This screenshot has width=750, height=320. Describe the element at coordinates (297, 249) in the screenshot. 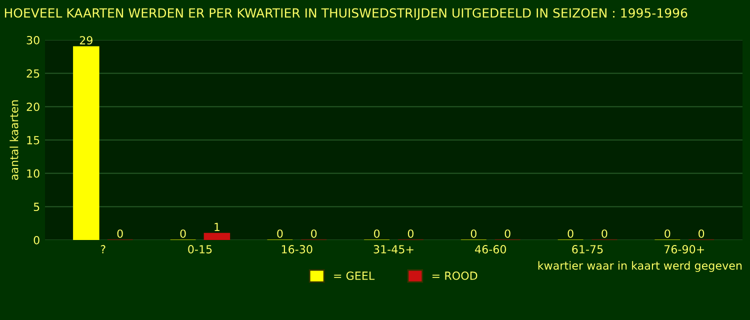

I see `x-tick-label: 16-30` at that location.